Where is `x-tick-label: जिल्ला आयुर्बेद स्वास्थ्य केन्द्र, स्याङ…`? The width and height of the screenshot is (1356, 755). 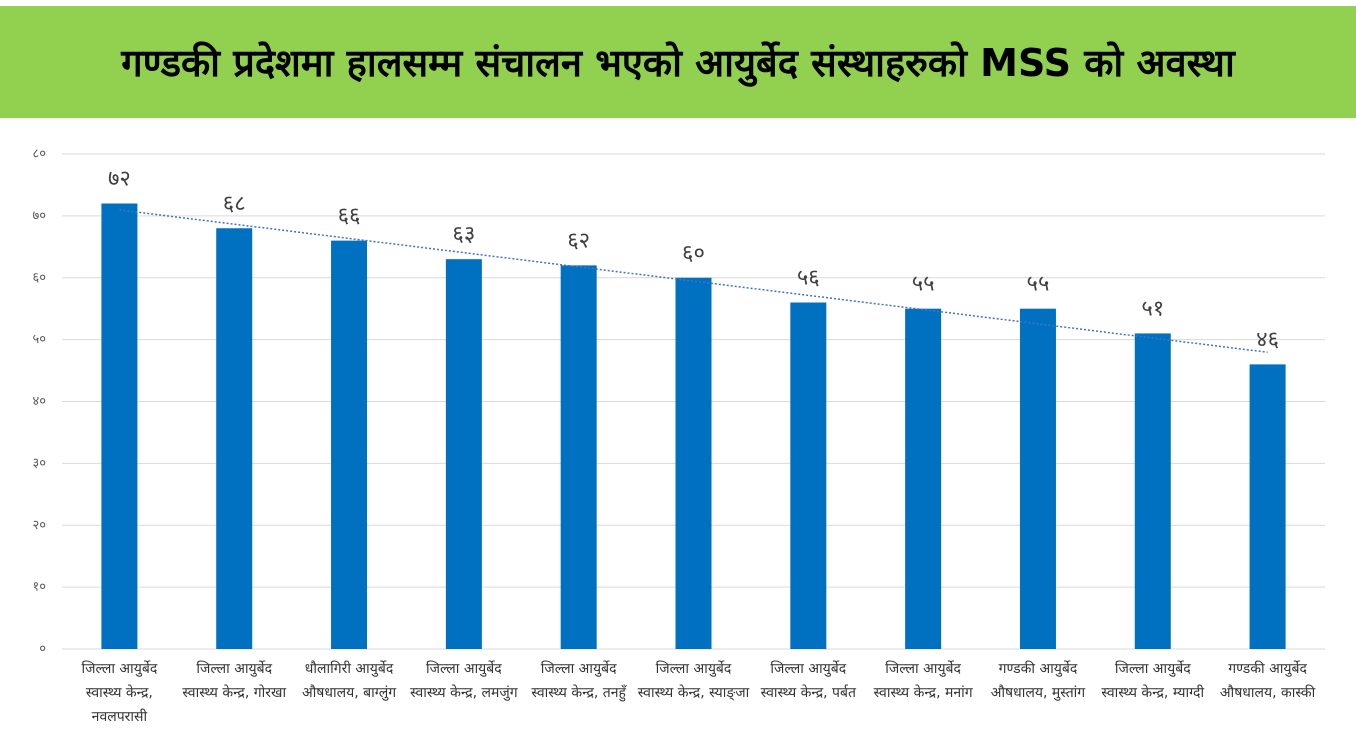
x-tick-label: जिल्ला आयुर्बेद स्वास्थ्य केन्द्र, स्याङ… is located at coordinates (693, 681).